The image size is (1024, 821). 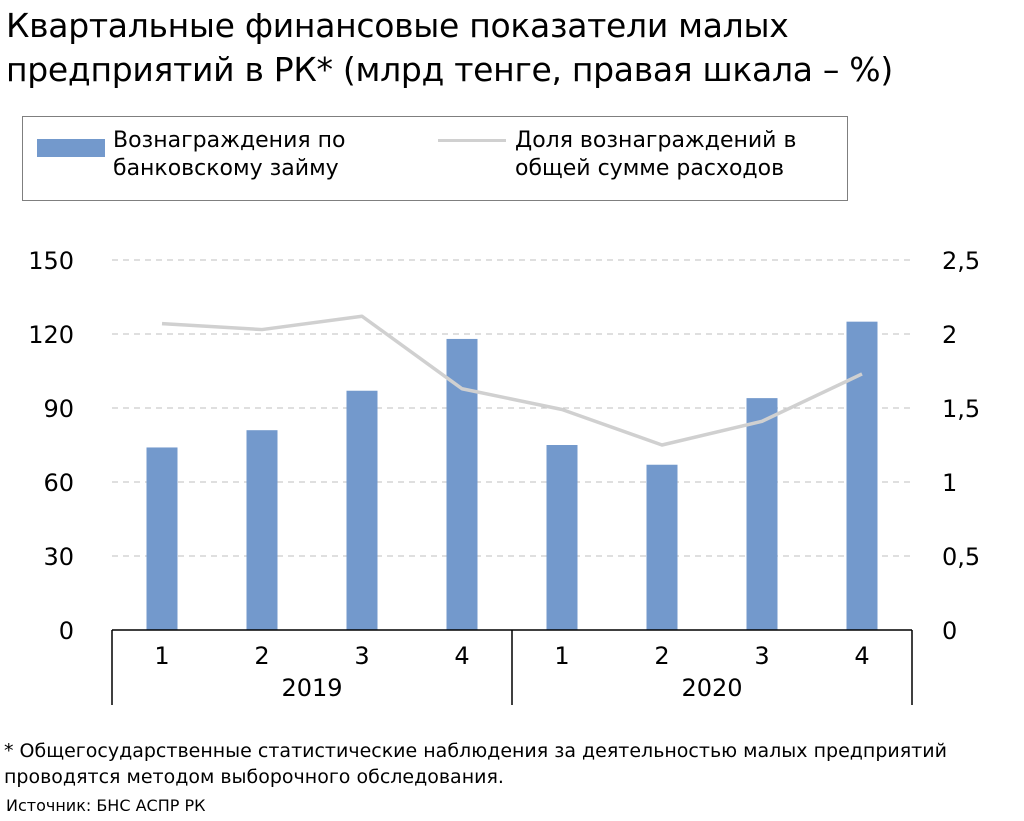 What do you see at coordinates (229, 154) in the screenshot?
I see `legend-label-bars: Вознаграждения по банковскому займу` at bounding box center [229, 154].